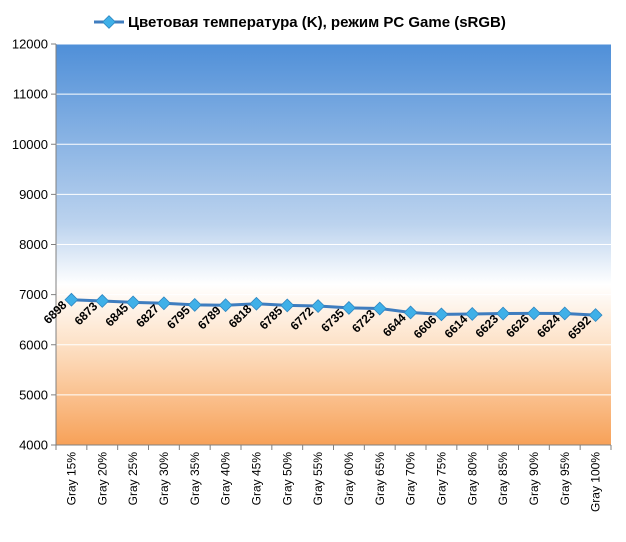 The height and width of the screenshot is (542, 626). I want to click on x-tick-label: Gray 90%, so click(534, 479).